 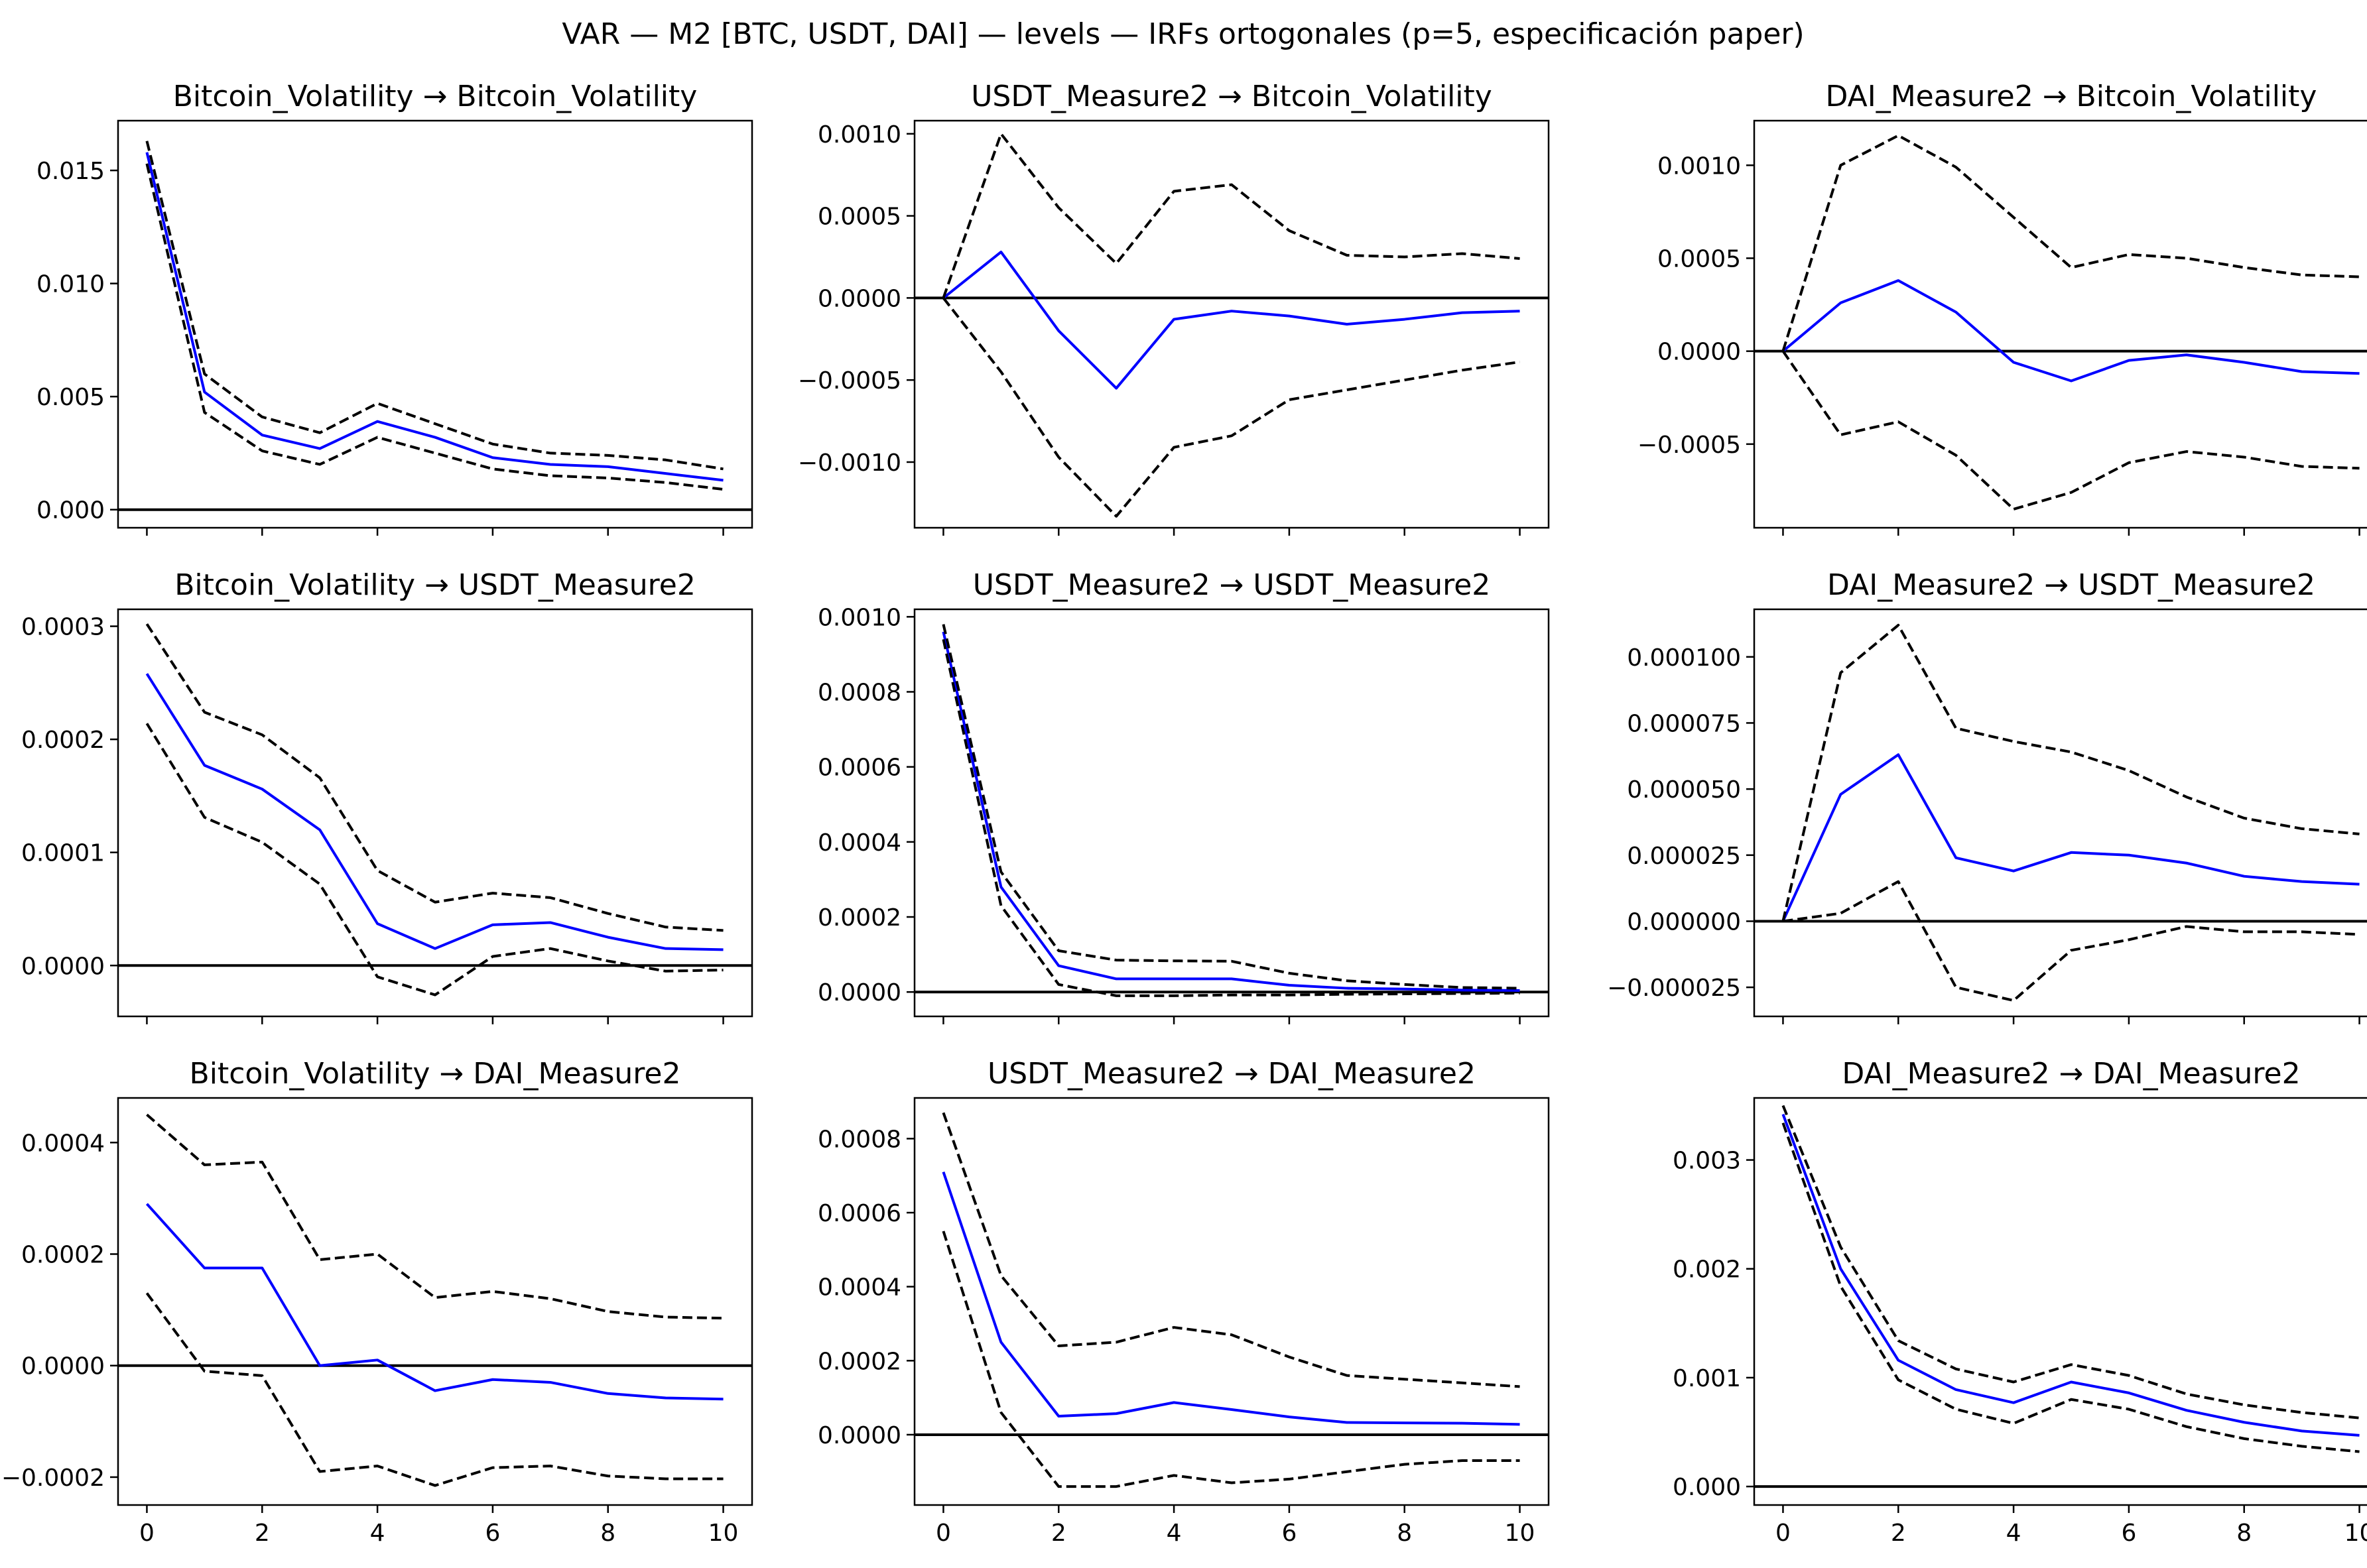 I want to click on y-tick-label: −0.000025, so click(x=1674, y=988).